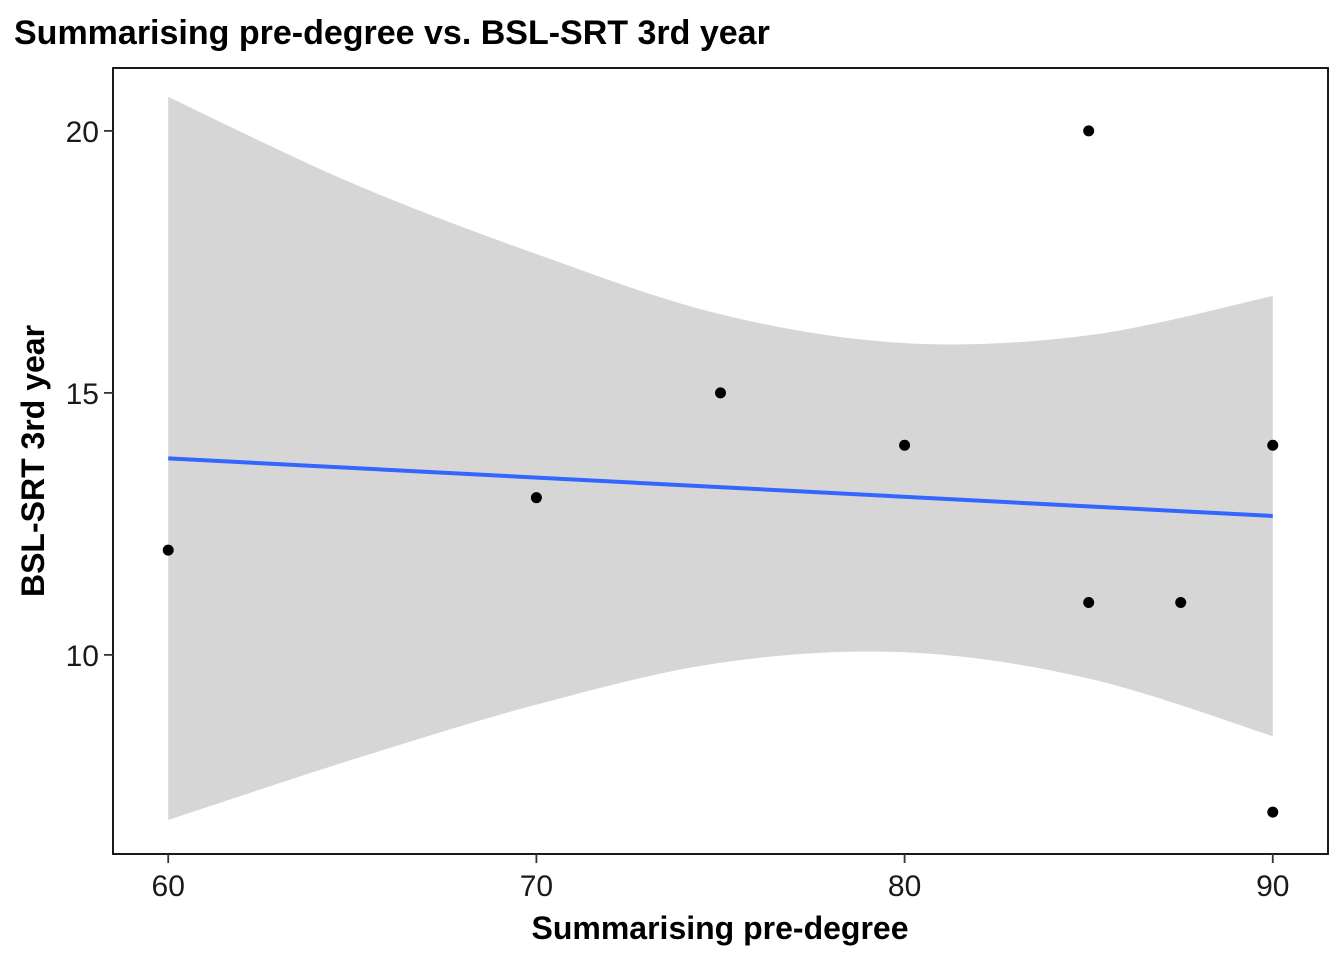 The image size is (1344, 960). I want to click on regression-line, so click(720, 487).